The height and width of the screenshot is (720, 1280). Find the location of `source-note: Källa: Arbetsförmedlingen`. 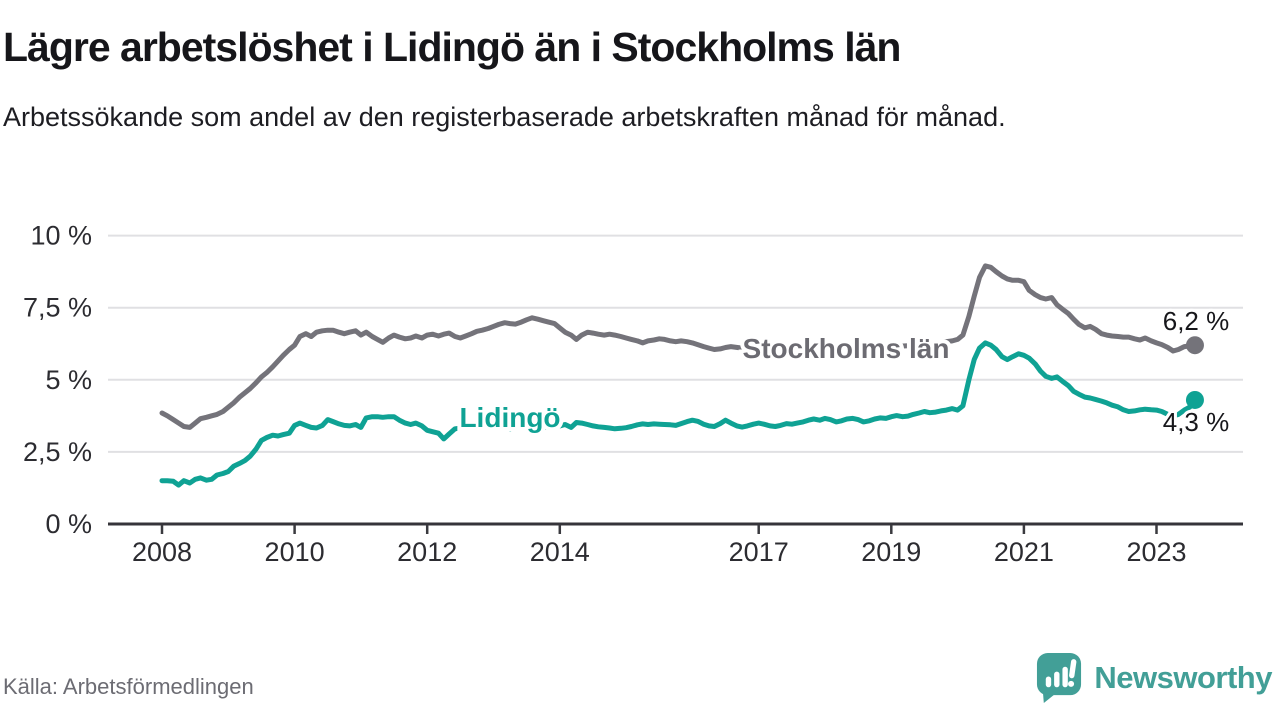

source-note: Källa: Arbetsförmedlingen is located at coordinates (128, 686).